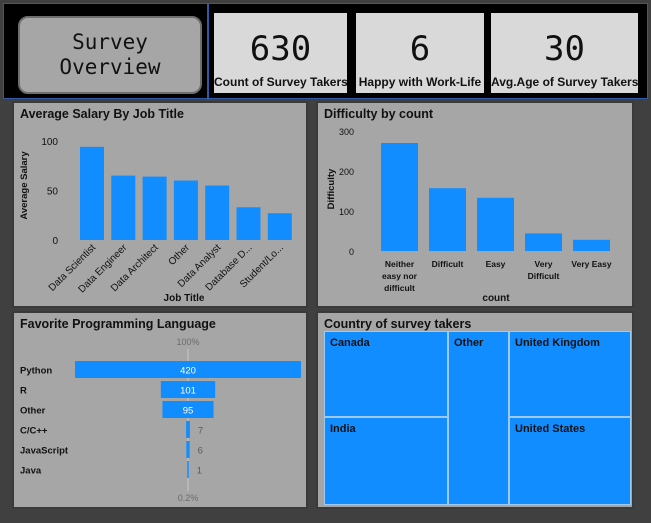 This screenshot has width=651, height=523. Describe the element at coordinates (346, 172) in the screenshot. I see `y-tick-label: 200` at that location.